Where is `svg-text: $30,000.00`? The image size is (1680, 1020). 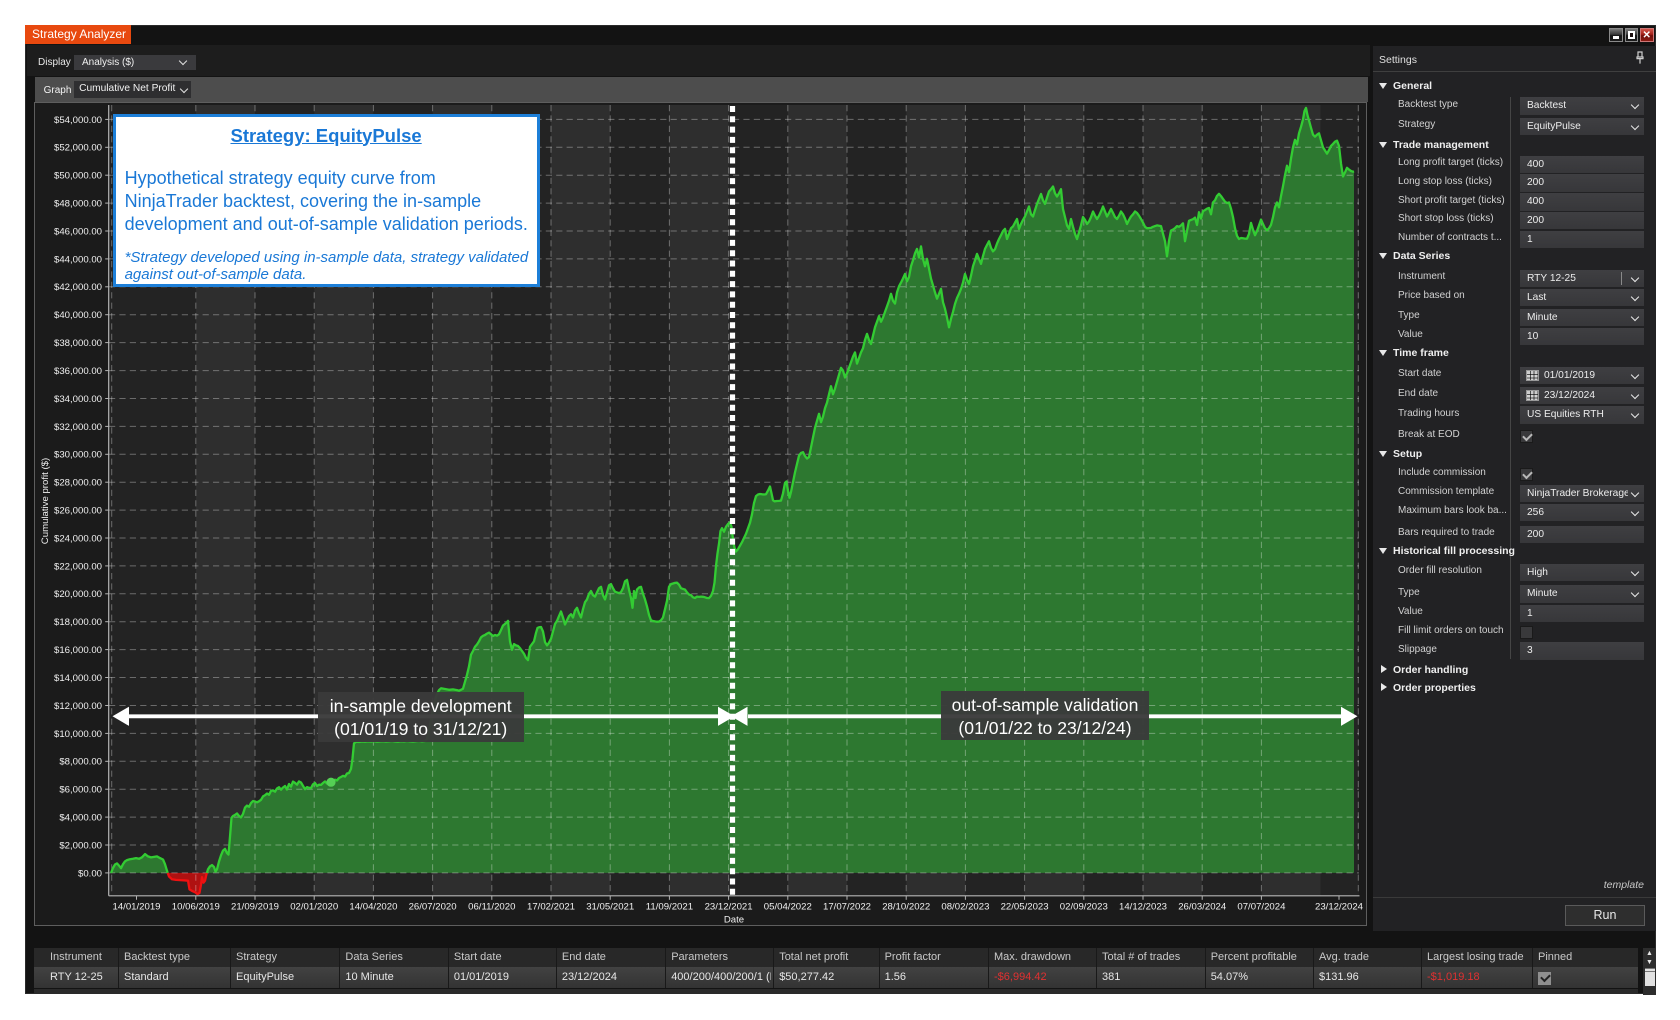
svg-text: $30,000.00 is located at coordinates (78, 455).